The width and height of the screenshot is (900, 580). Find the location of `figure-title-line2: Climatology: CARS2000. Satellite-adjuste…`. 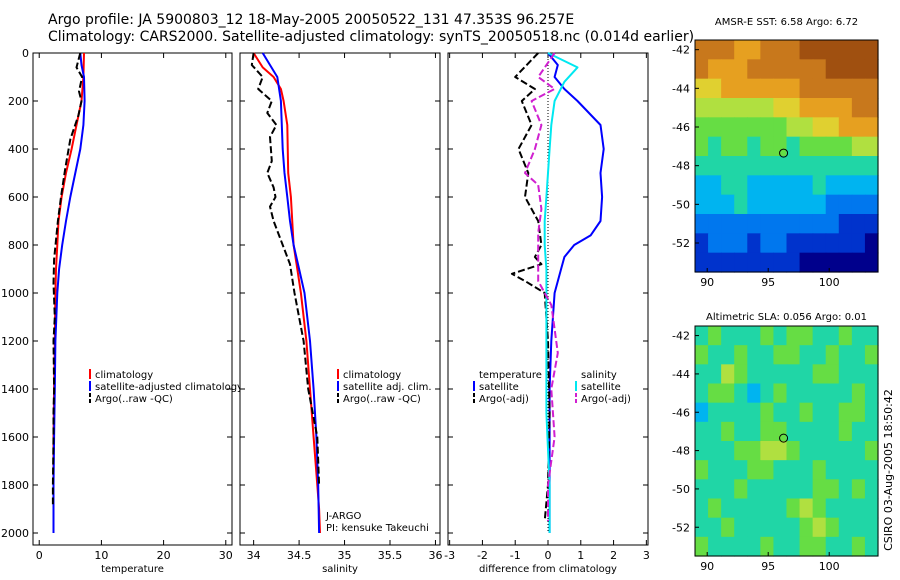

figure-title-line2: Climatology: CARS2000. Satellite-adjuste… is located at coordinates (371, 37).